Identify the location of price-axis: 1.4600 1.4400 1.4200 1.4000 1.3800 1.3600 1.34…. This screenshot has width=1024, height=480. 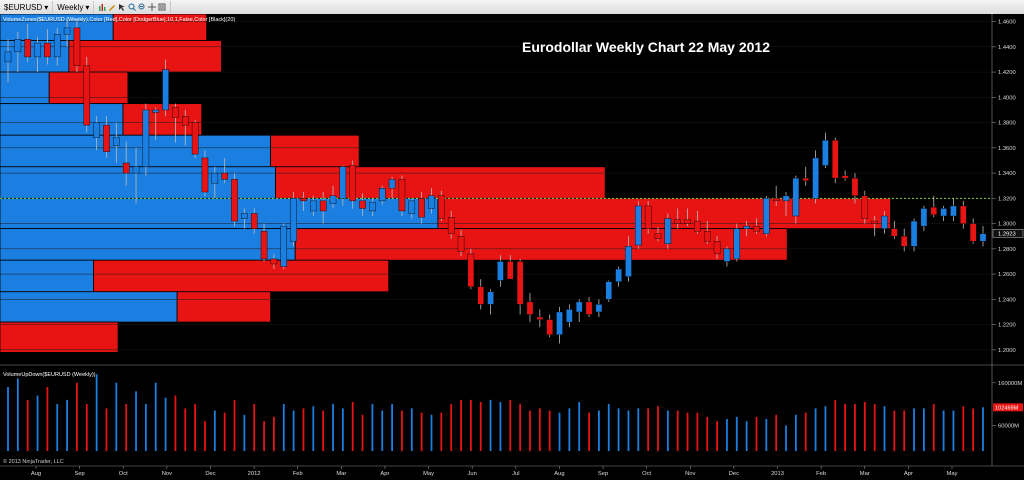
(1008, 187).